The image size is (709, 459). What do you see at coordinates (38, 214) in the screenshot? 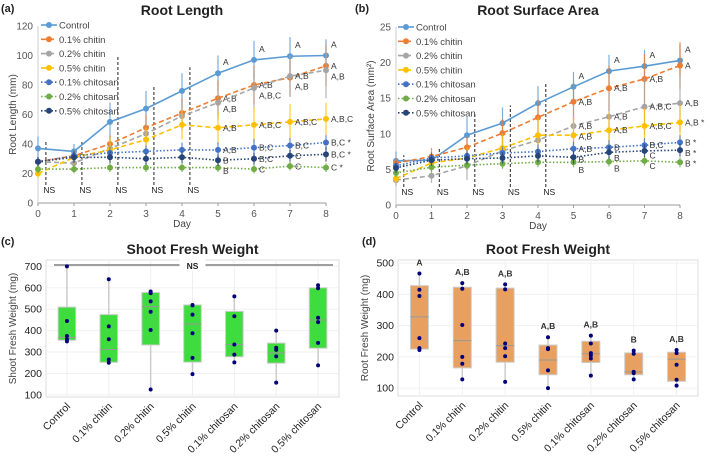
I see `x-tick-label: 0` at bounding box center [38, 214].